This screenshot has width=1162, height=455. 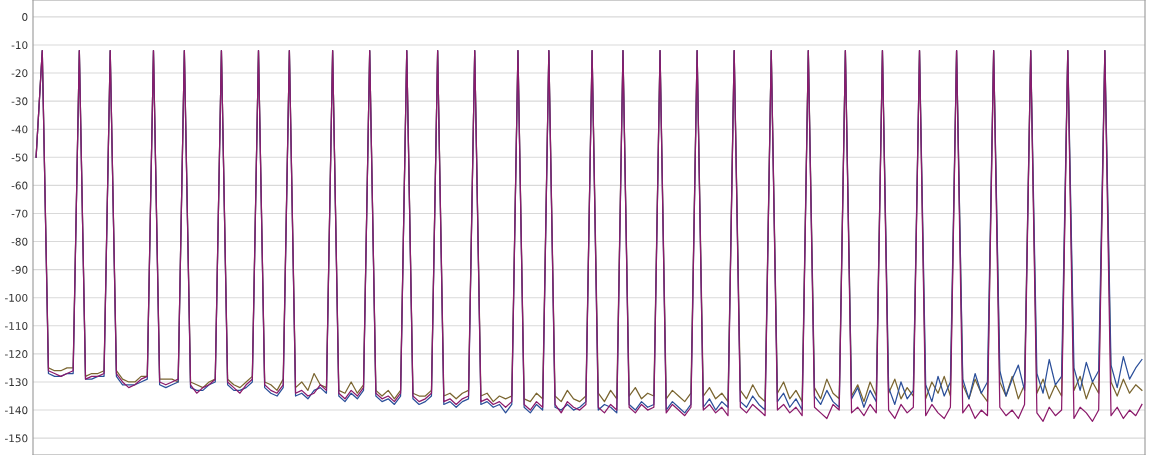 What do you see at coordinates (19, 269) in the screenshot?
I see `y-tick-label: -90` at bounding box center [19, 269].